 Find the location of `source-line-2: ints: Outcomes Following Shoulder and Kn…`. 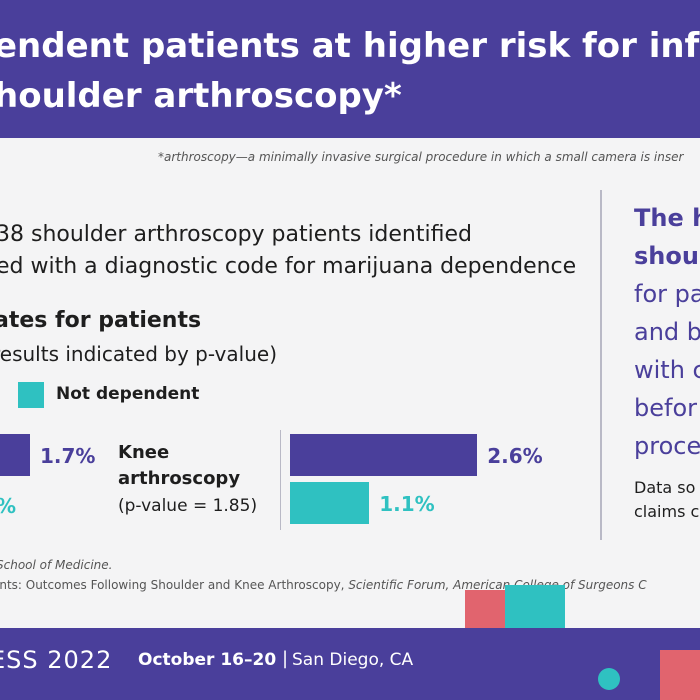

source-line-2: ints: Outcomes Following Shoulder and Kn… is located at coordinates (323, 585).